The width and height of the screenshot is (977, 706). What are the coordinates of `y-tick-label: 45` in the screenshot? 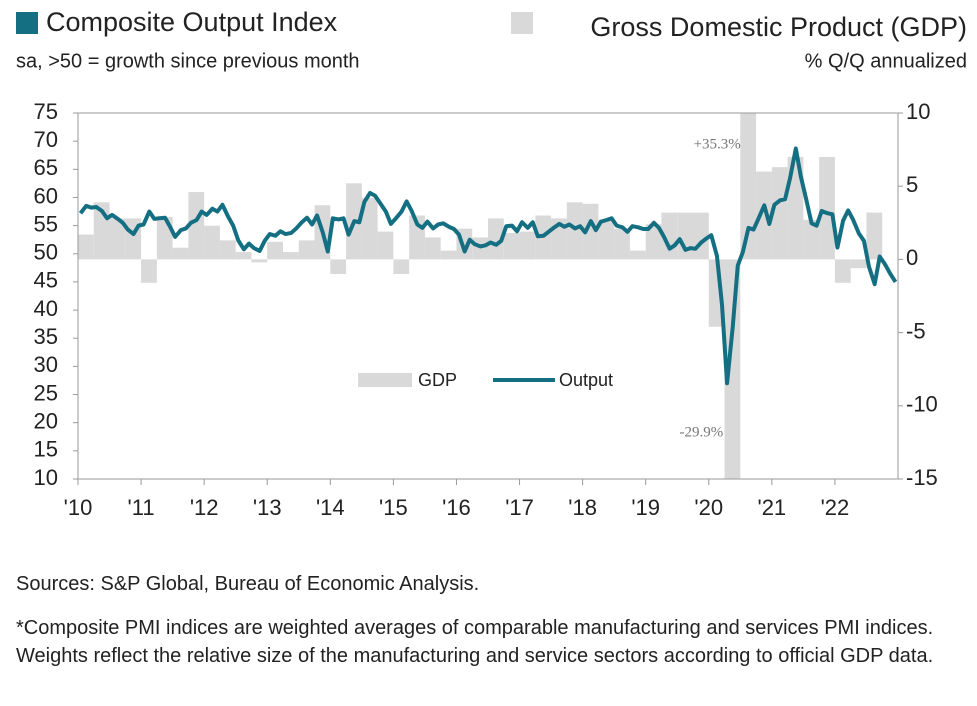 It's located at (46, 280).